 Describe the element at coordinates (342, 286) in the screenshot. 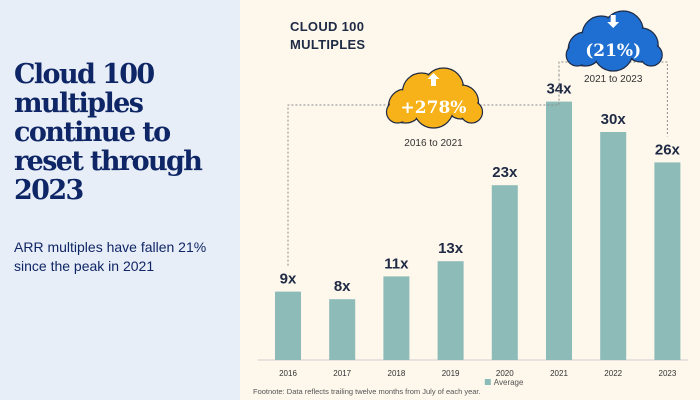

I see `data-label-2017: 8x` at that location.